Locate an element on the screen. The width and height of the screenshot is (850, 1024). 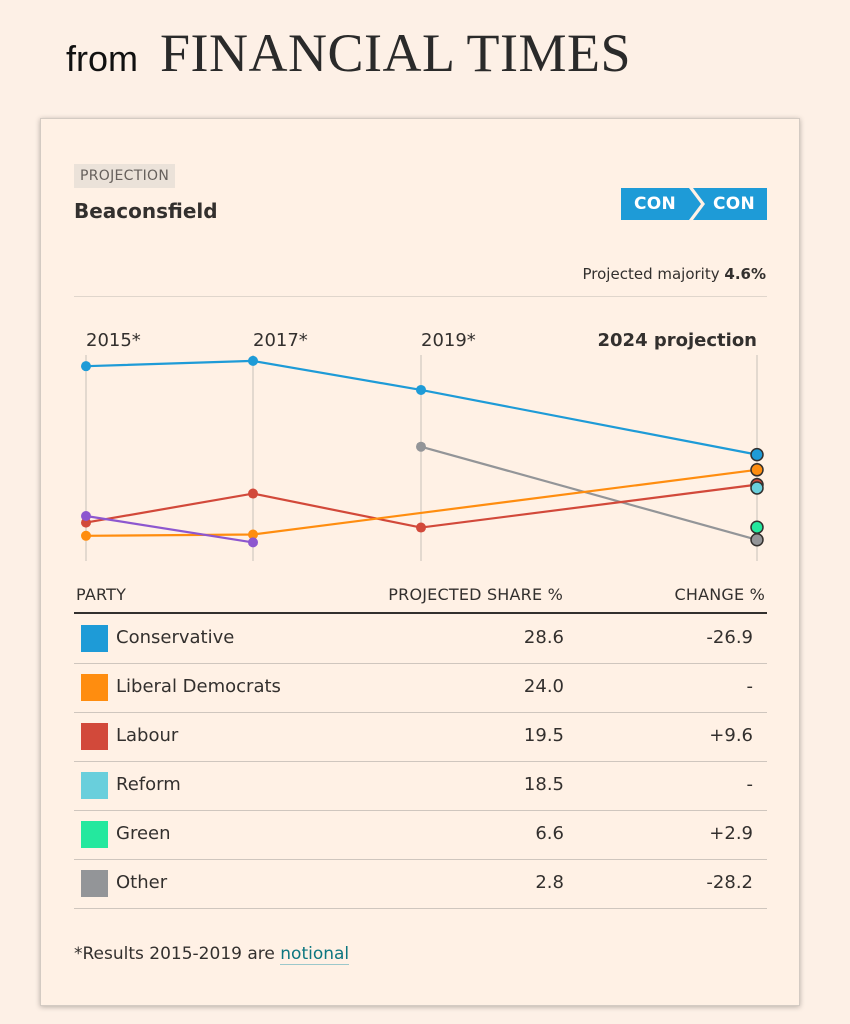
col-header-party: PARTY is located at coordinates (101, 594).